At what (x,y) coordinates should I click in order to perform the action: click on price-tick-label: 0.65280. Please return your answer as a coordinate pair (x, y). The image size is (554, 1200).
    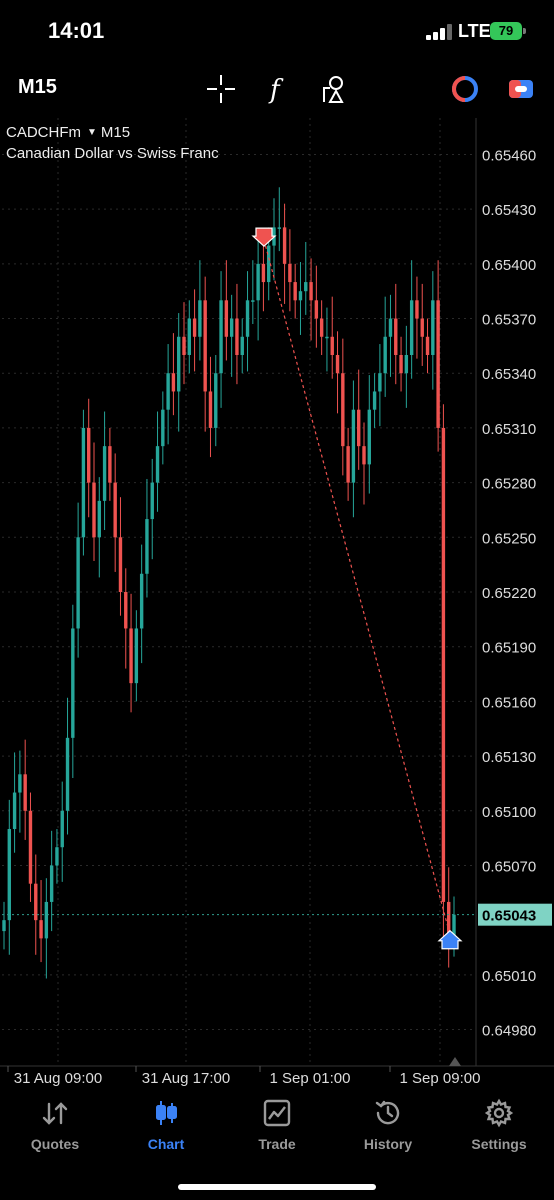
    Looking at the image, I should click on (509, 484).